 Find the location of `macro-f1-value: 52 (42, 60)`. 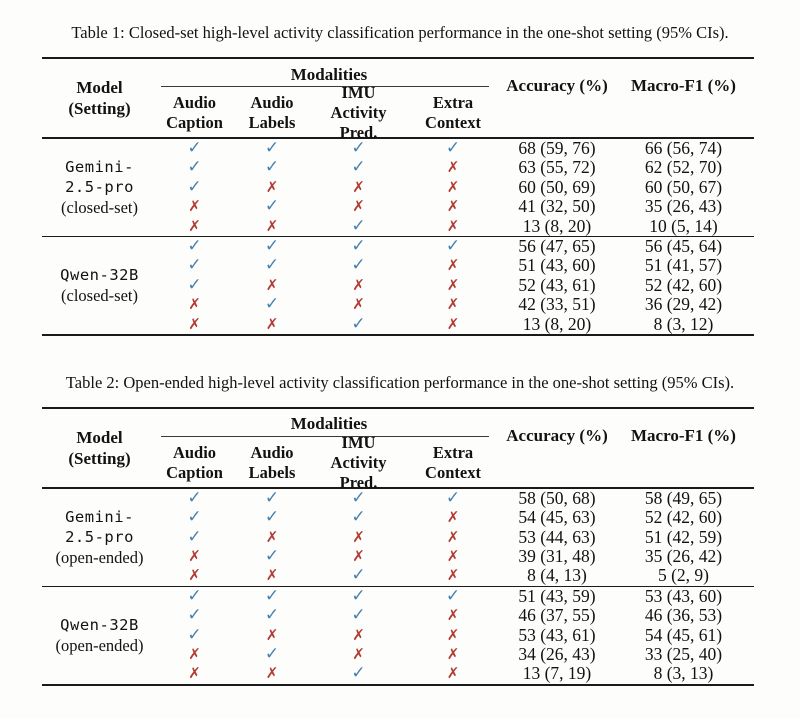

macro-f1-value: 52 (42, 60) is located at coordinates (683, 517).